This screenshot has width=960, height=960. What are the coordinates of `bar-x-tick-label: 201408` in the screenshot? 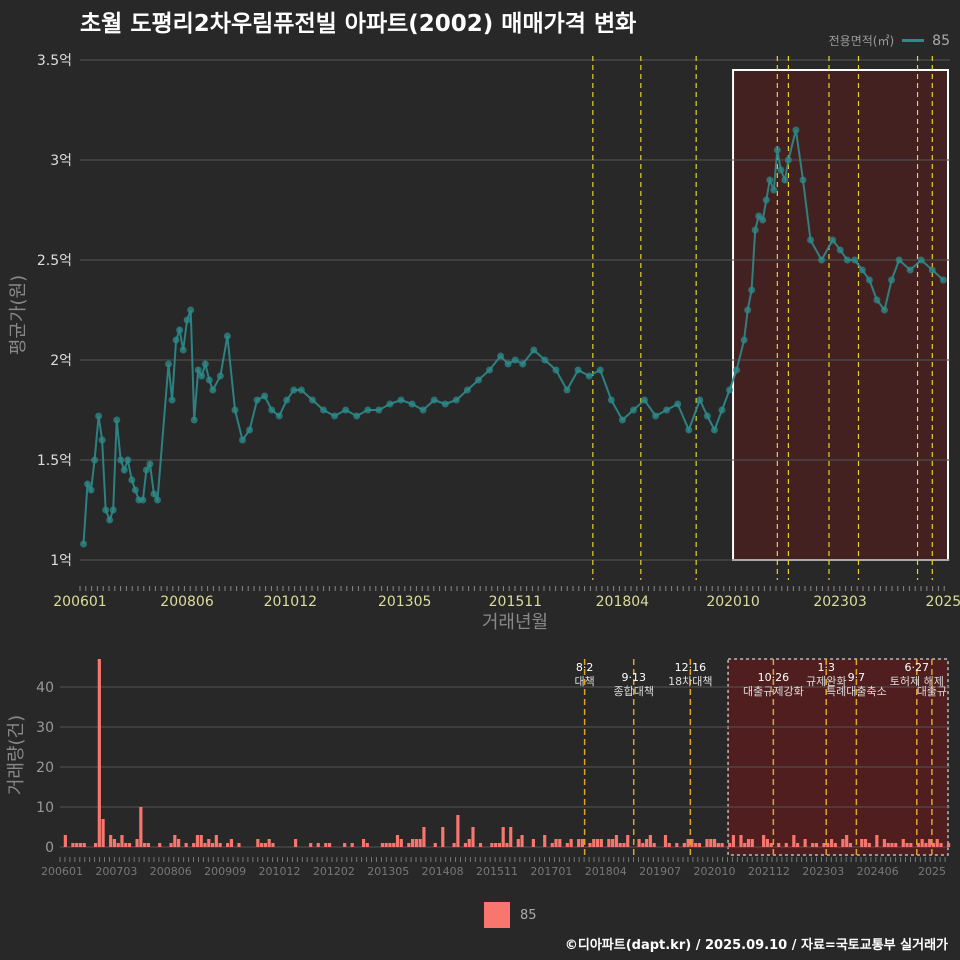 It's located at (443, 871).